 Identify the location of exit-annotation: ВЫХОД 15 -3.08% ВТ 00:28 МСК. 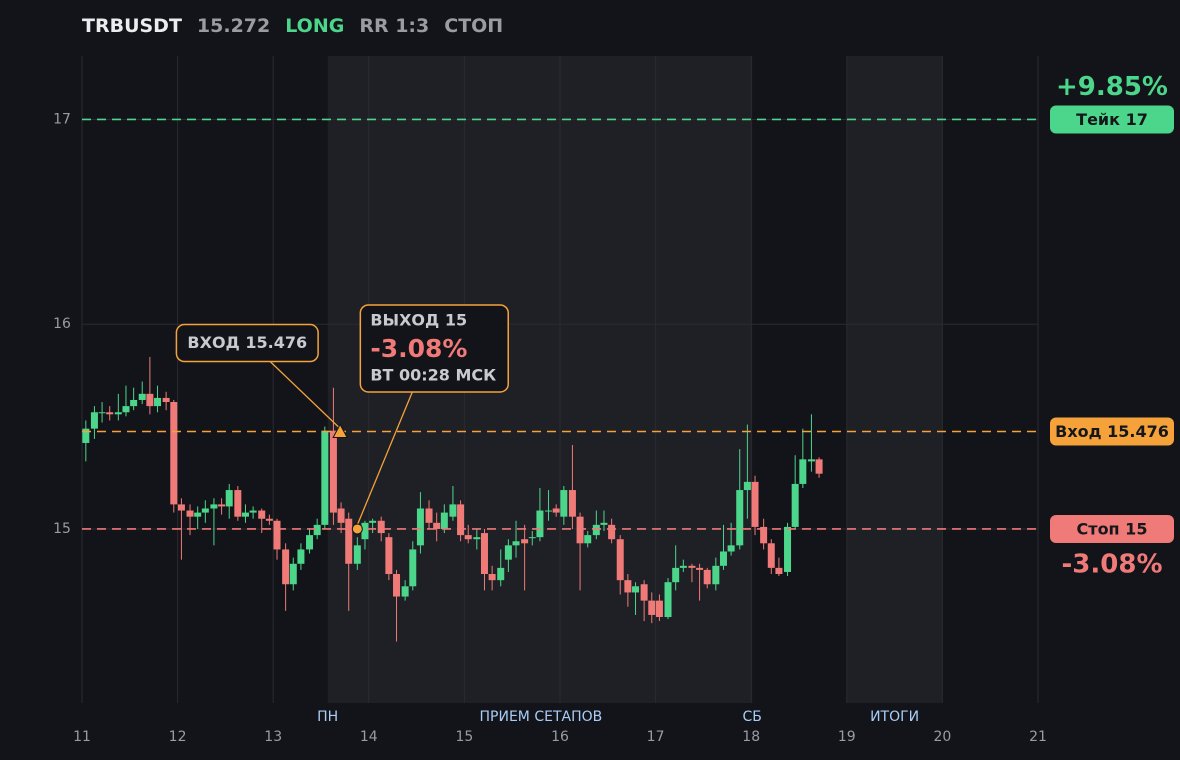
(432, 415).